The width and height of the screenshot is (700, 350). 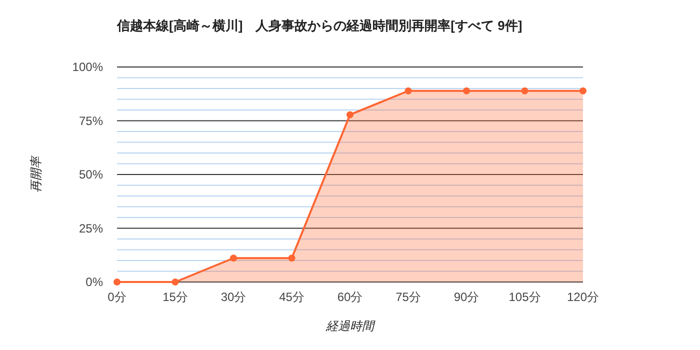 I want to click on y-tick-label: 25%, so click(x=91, y=228).